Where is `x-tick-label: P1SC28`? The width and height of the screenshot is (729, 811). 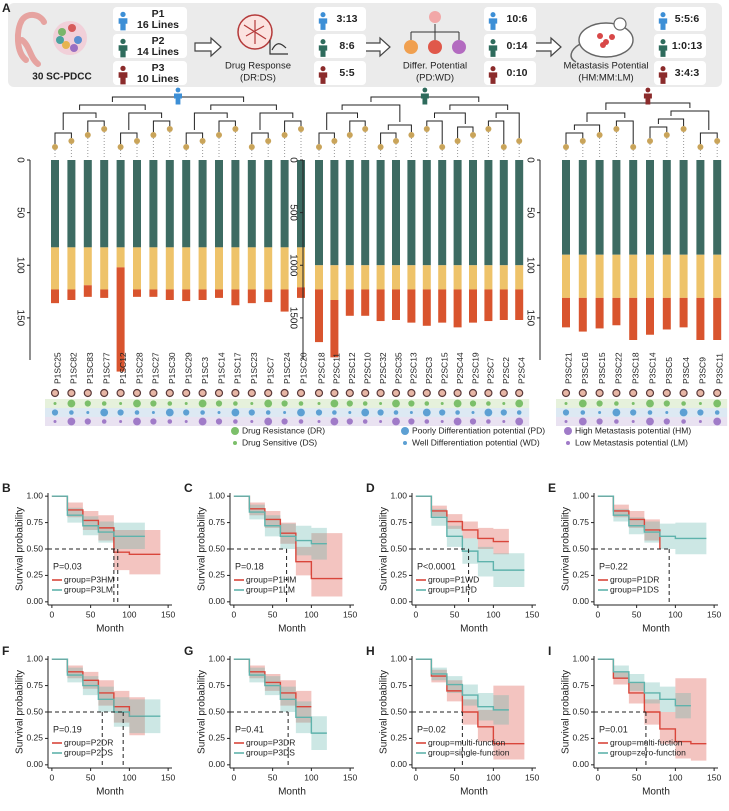 x-tick-label: P1SC28 is located at coordinates (139, 368).